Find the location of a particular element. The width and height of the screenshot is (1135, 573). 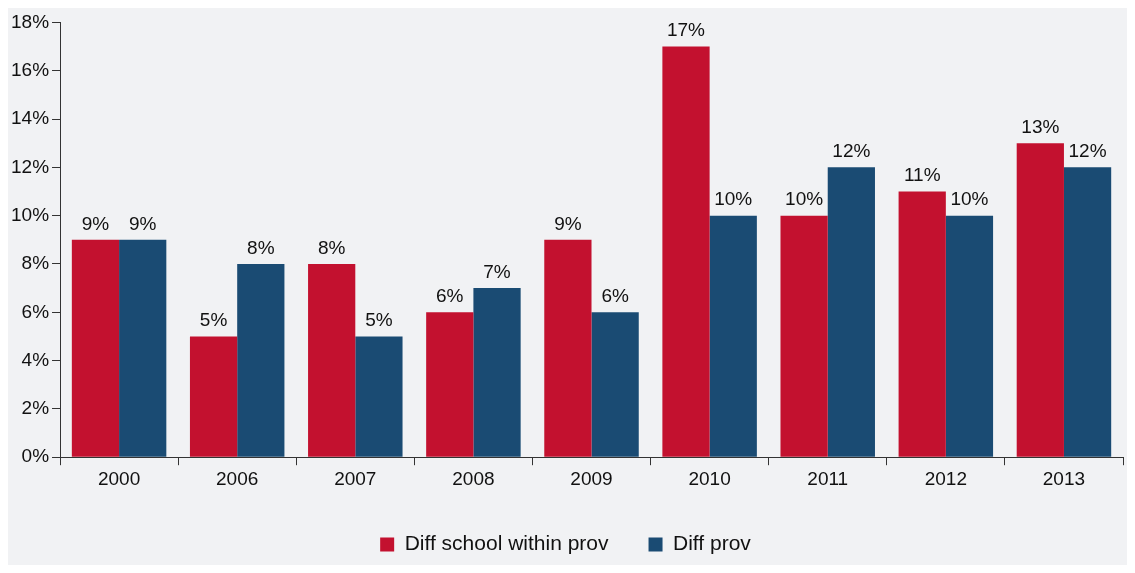

y-tick-label: 10% is located at coordinates (30, 214).